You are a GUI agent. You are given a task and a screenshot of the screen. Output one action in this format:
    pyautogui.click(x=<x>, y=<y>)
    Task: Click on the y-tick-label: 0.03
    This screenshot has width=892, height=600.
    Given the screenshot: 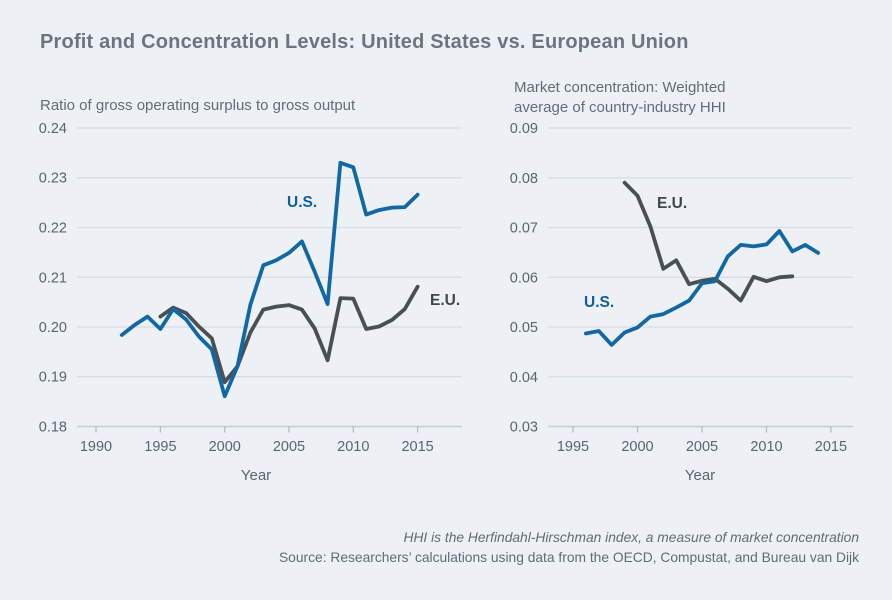 What is the action you would take?
    pyautogui.click(x=524, y=428)
    